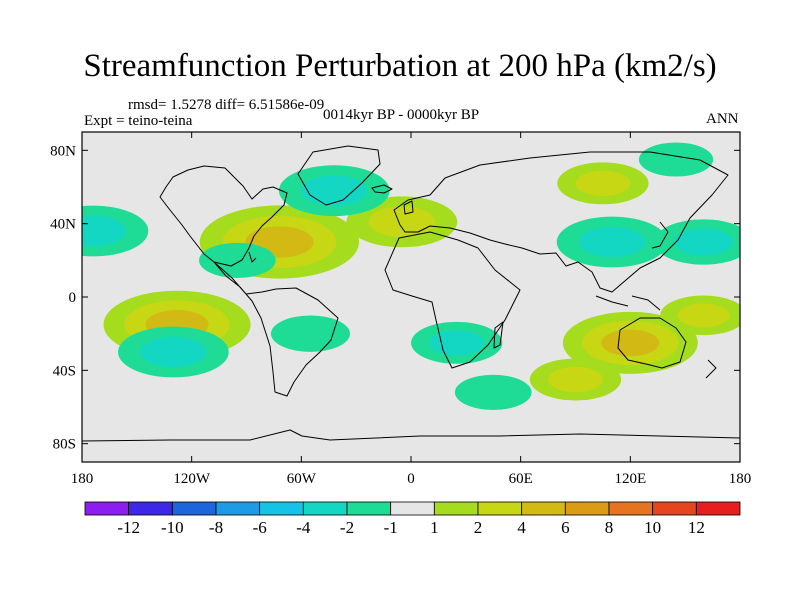  What do you see at coordinates (711, 369) in the screenshot?
I see `coastline-new-zealand` at bounding box center [711, 369].